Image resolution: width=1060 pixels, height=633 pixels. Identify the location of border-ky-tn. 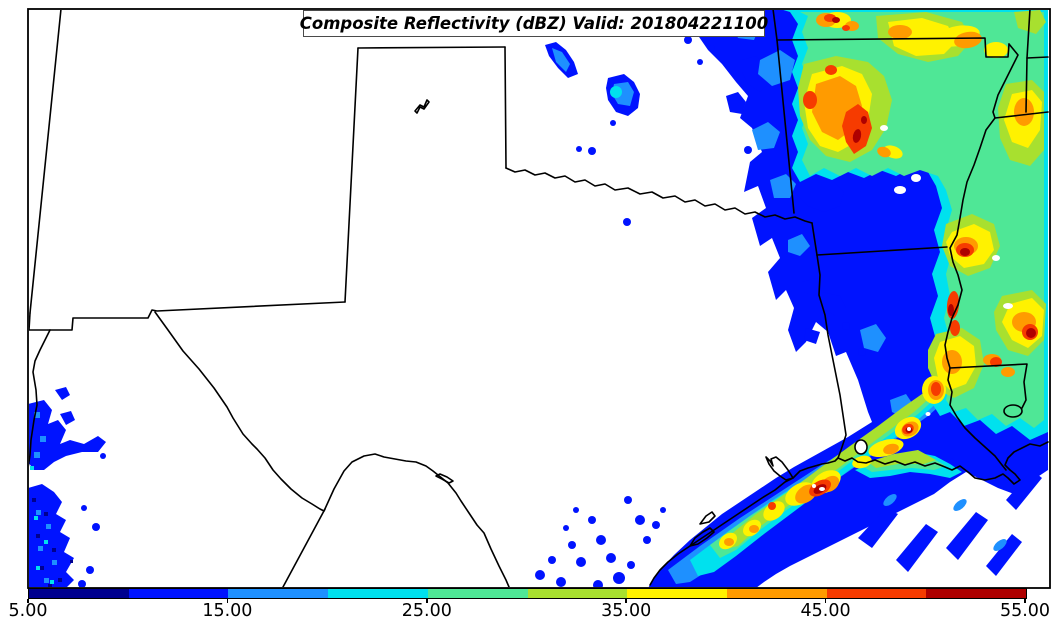
(1037, 57).